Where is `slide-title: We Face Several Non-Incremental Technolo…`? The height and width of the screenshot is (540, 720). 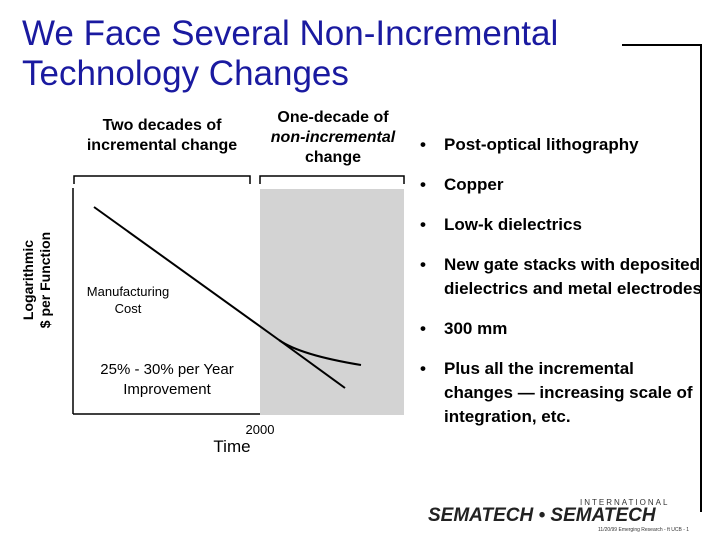
slide-title: We Face Several Non-Incremental Technolo… is located at coordinates (322, 54).